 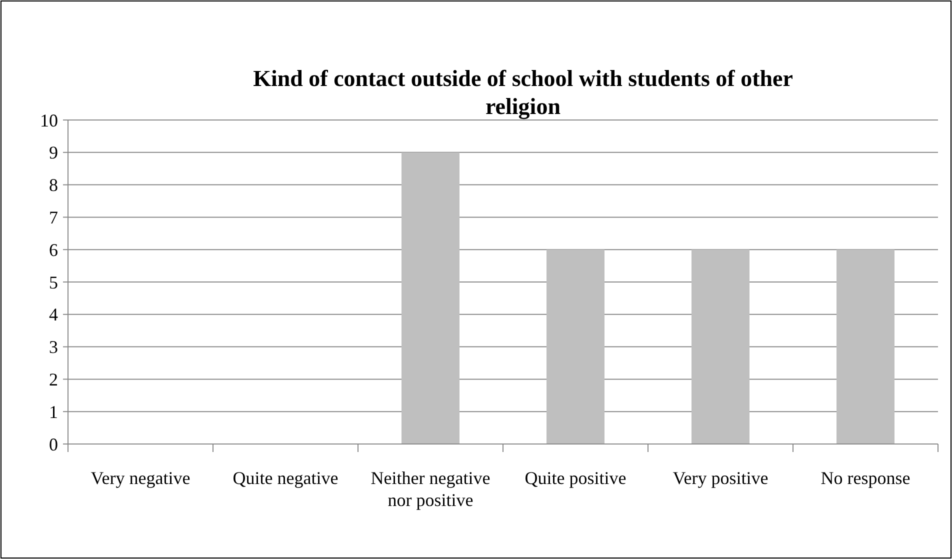 I want to click on y-tick-label: 3, so click(x=53, y=347).